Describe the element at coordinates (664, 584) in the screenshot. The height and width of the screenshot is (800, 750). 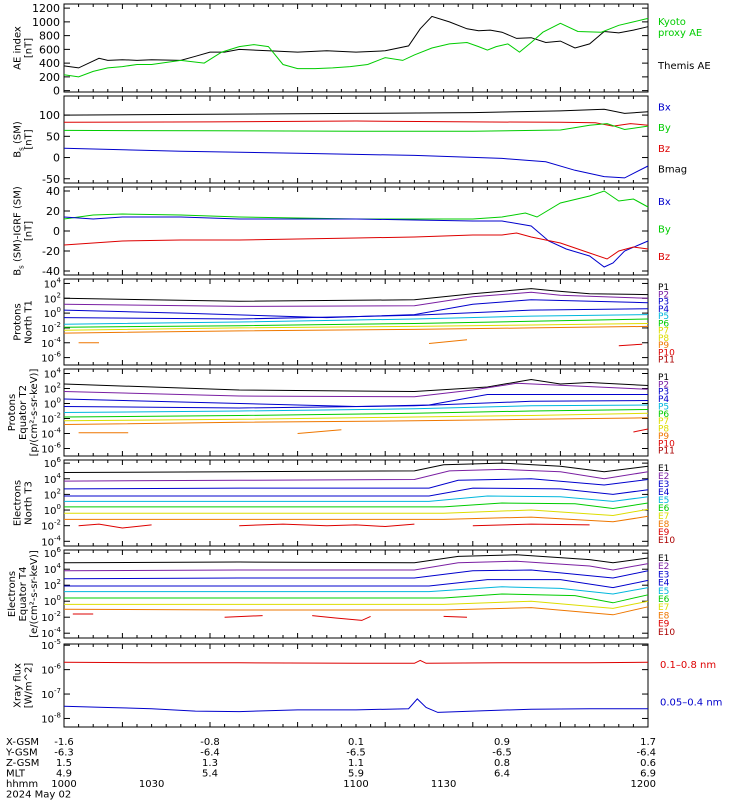
I see `legend-entry: E4` at that location.